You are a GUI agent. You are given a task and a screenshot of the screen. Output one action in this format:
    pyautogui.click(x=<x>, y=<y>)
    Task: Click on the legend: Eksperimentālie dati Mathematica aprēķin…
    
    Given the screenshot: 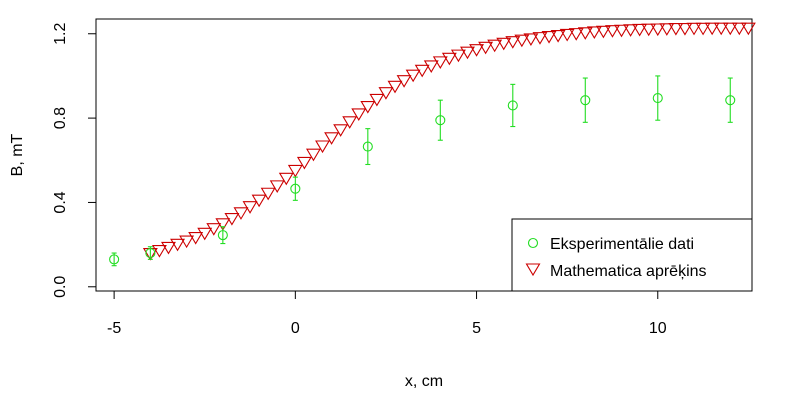 What is the action you would take?
    pyautogui.click(x=632, y=255)
    